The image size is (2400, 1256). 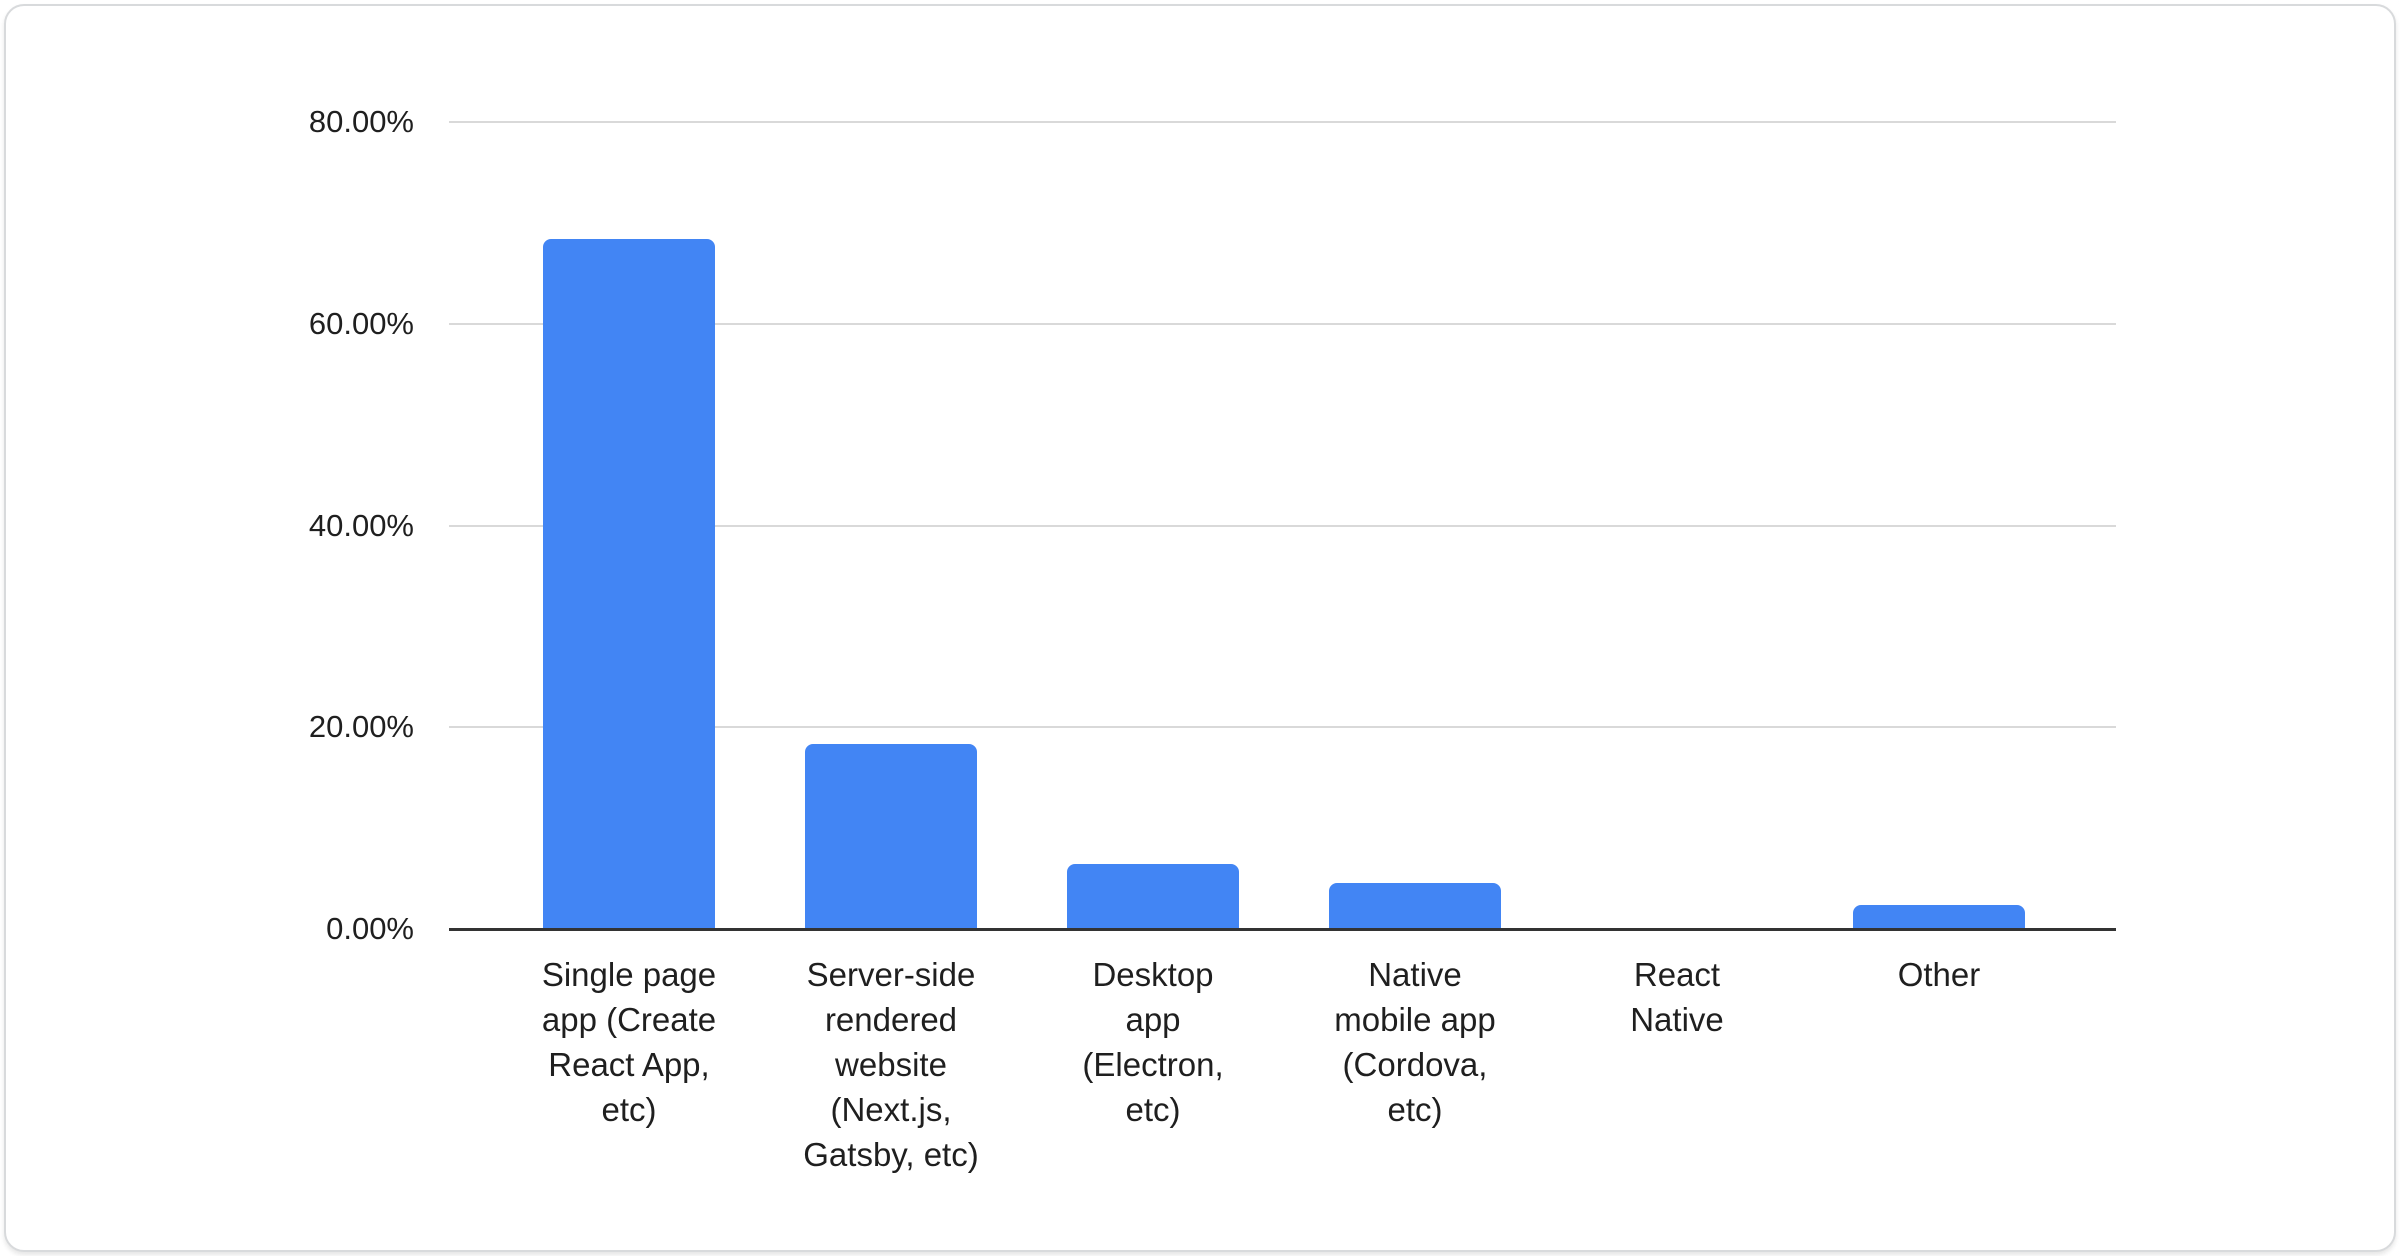 What do you see at coordinates (361, 726) in the screenshot?
I see `y-axis-tick-20: 20.00%` at bounding box center [361, 726].